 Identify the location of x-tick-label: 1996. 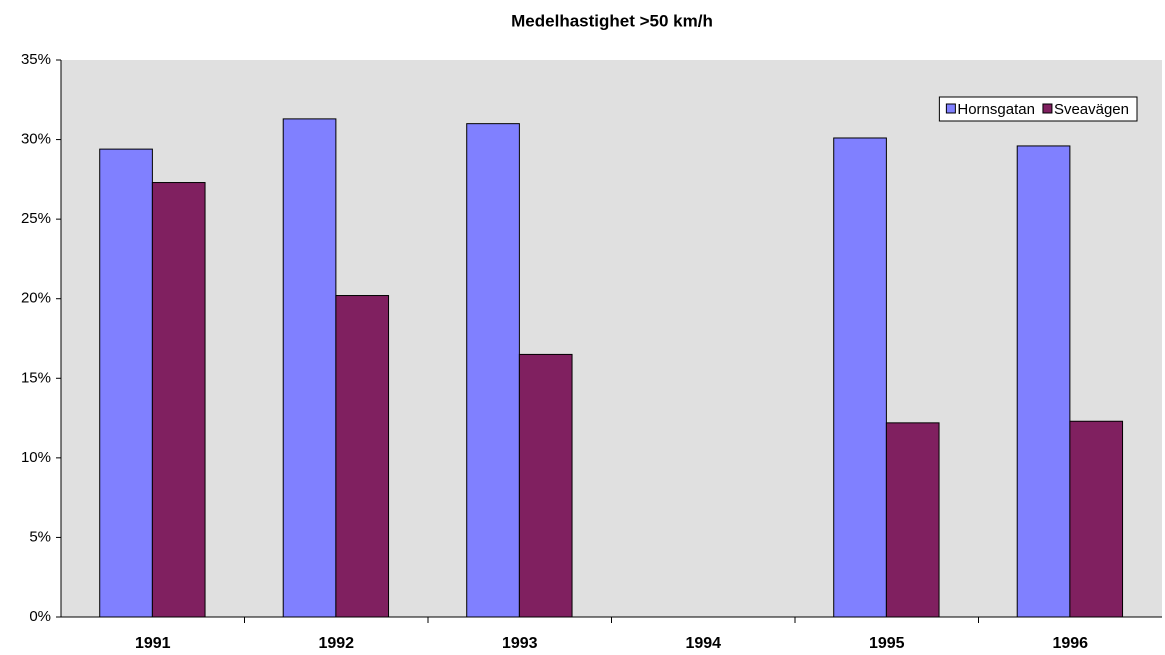
(1070, 643).